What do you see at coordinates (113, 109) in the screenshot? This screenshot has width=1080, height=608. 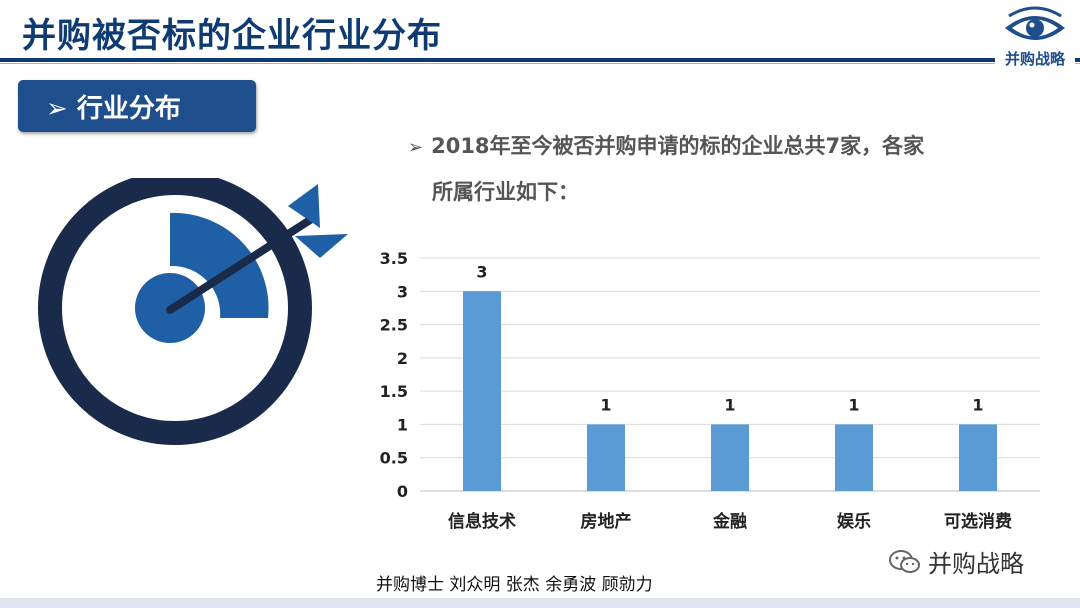 I see `section-label: ➢ 行业分布` at bounding box center [113, 109].